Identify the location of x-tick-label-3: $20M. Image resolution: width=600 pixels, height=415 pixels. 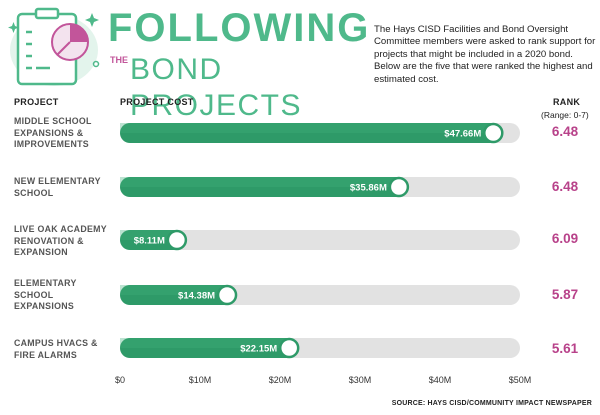
(280, 380).